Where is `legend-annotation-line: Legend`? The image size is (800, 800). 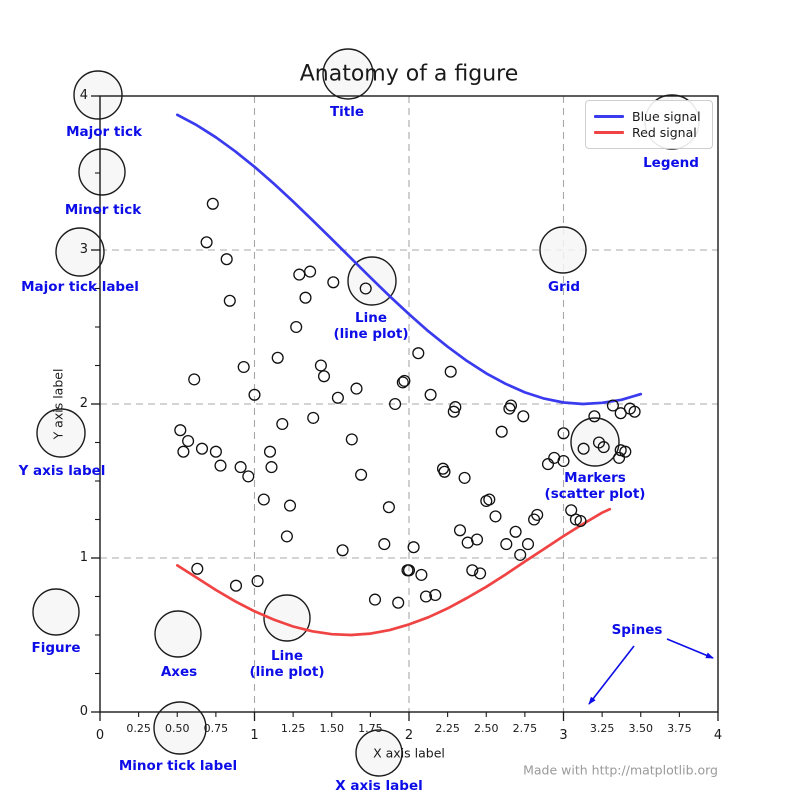
legend-annotation-line: Legend is located at coordinates (671, 163).